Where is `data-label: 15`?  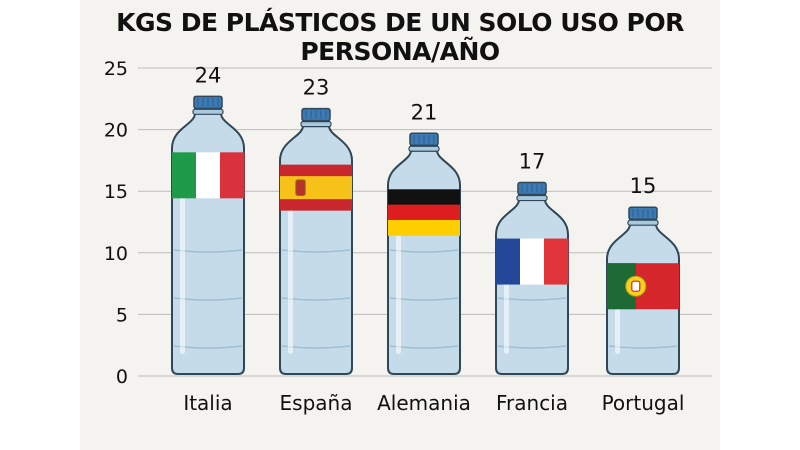
data-label: 15 is located at coordinates (643, 186).